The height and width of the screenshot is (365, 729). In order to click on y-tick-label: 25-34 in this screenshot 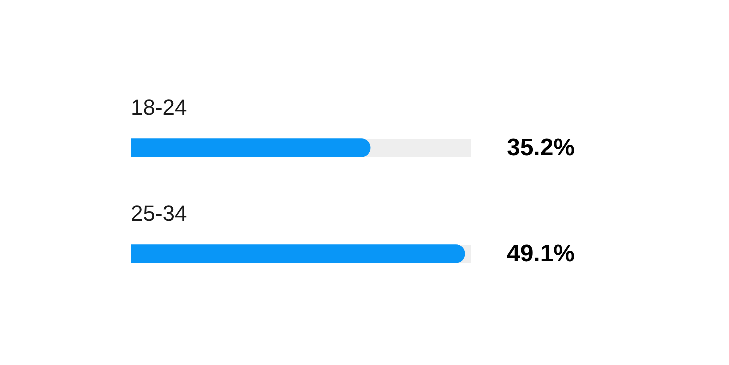, I will do `click(159, 213)`.